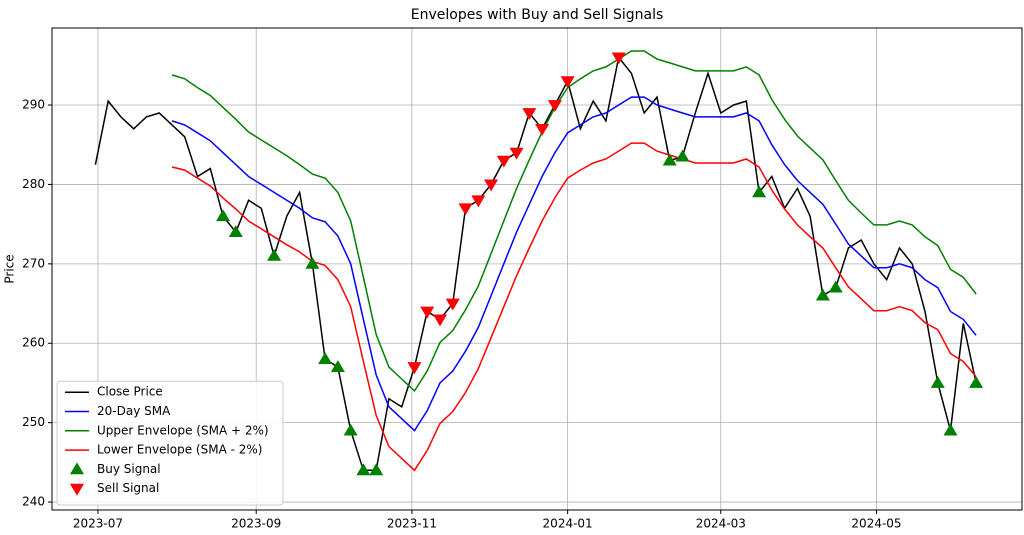  Describe the element at coordinates (537, 15) in the screenshot. I see `chart-title: Envelopes with Buy and Sell Signals` at that location.